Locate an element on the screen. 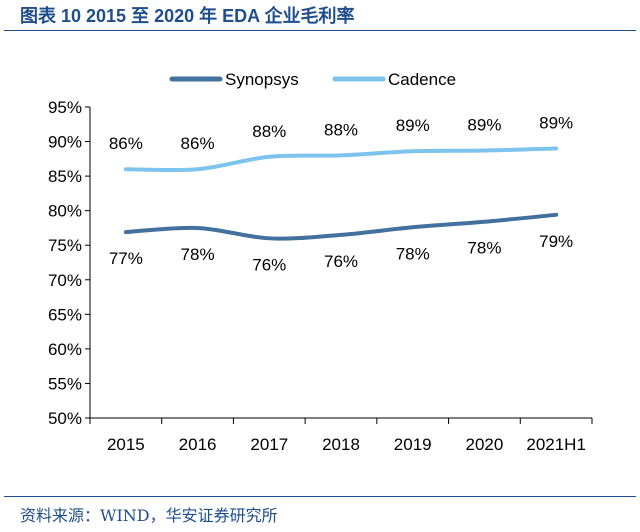 Image resolution: width=640 pixels, height=532 pixels. title-divider is located at coordinates (320, 30).